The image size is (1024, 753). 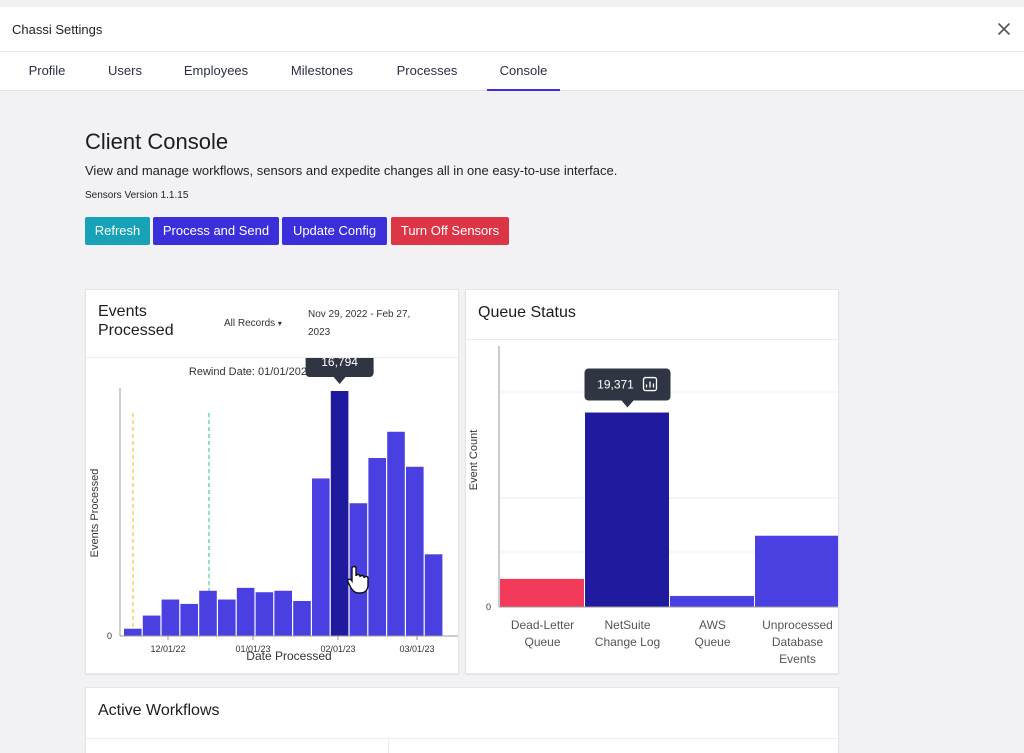 I want to click on caret-down-icon: ▾, so click(x=279, y=323).